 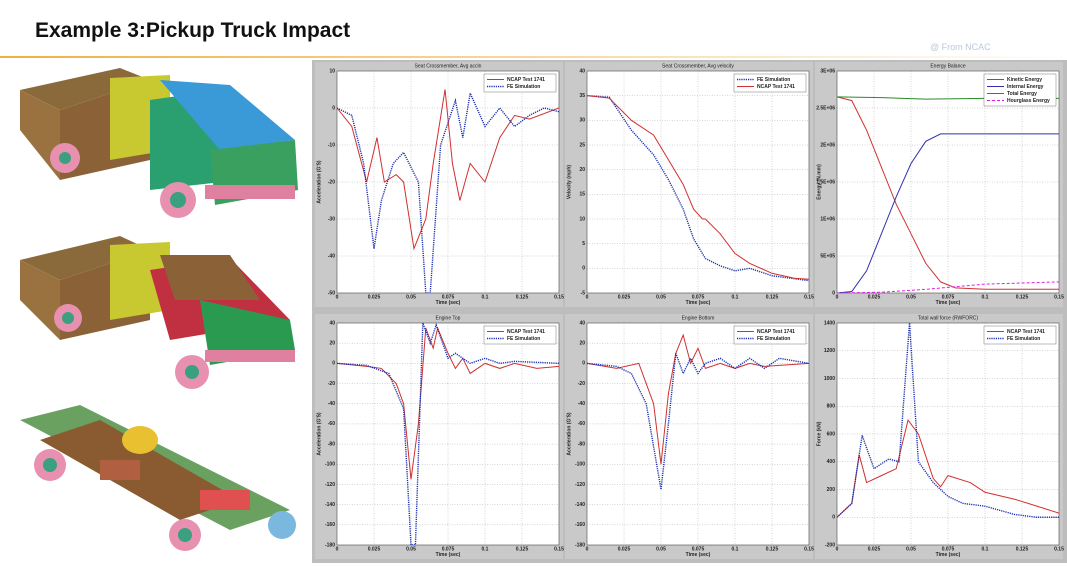 What do you see at coordinates (569, 182) in the screenshot?
I see `y-axis-label: Velocity (mph)` at bounding box center [569, 182].